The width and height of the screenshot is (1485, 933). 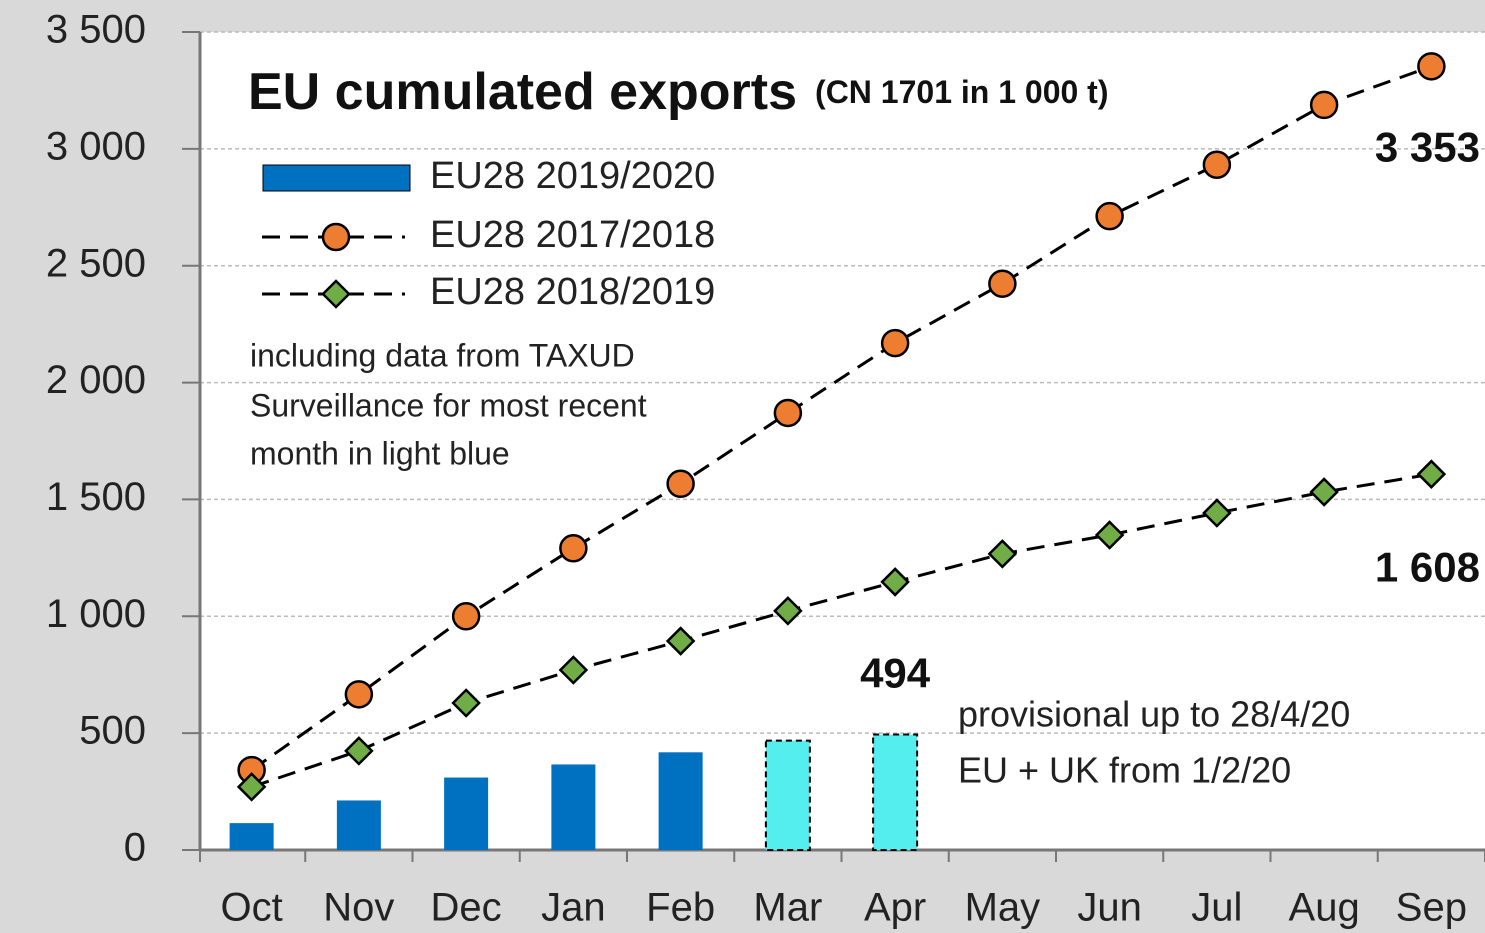 I want to click on y-tick-label: 3 500, so click(x=96, y=30).